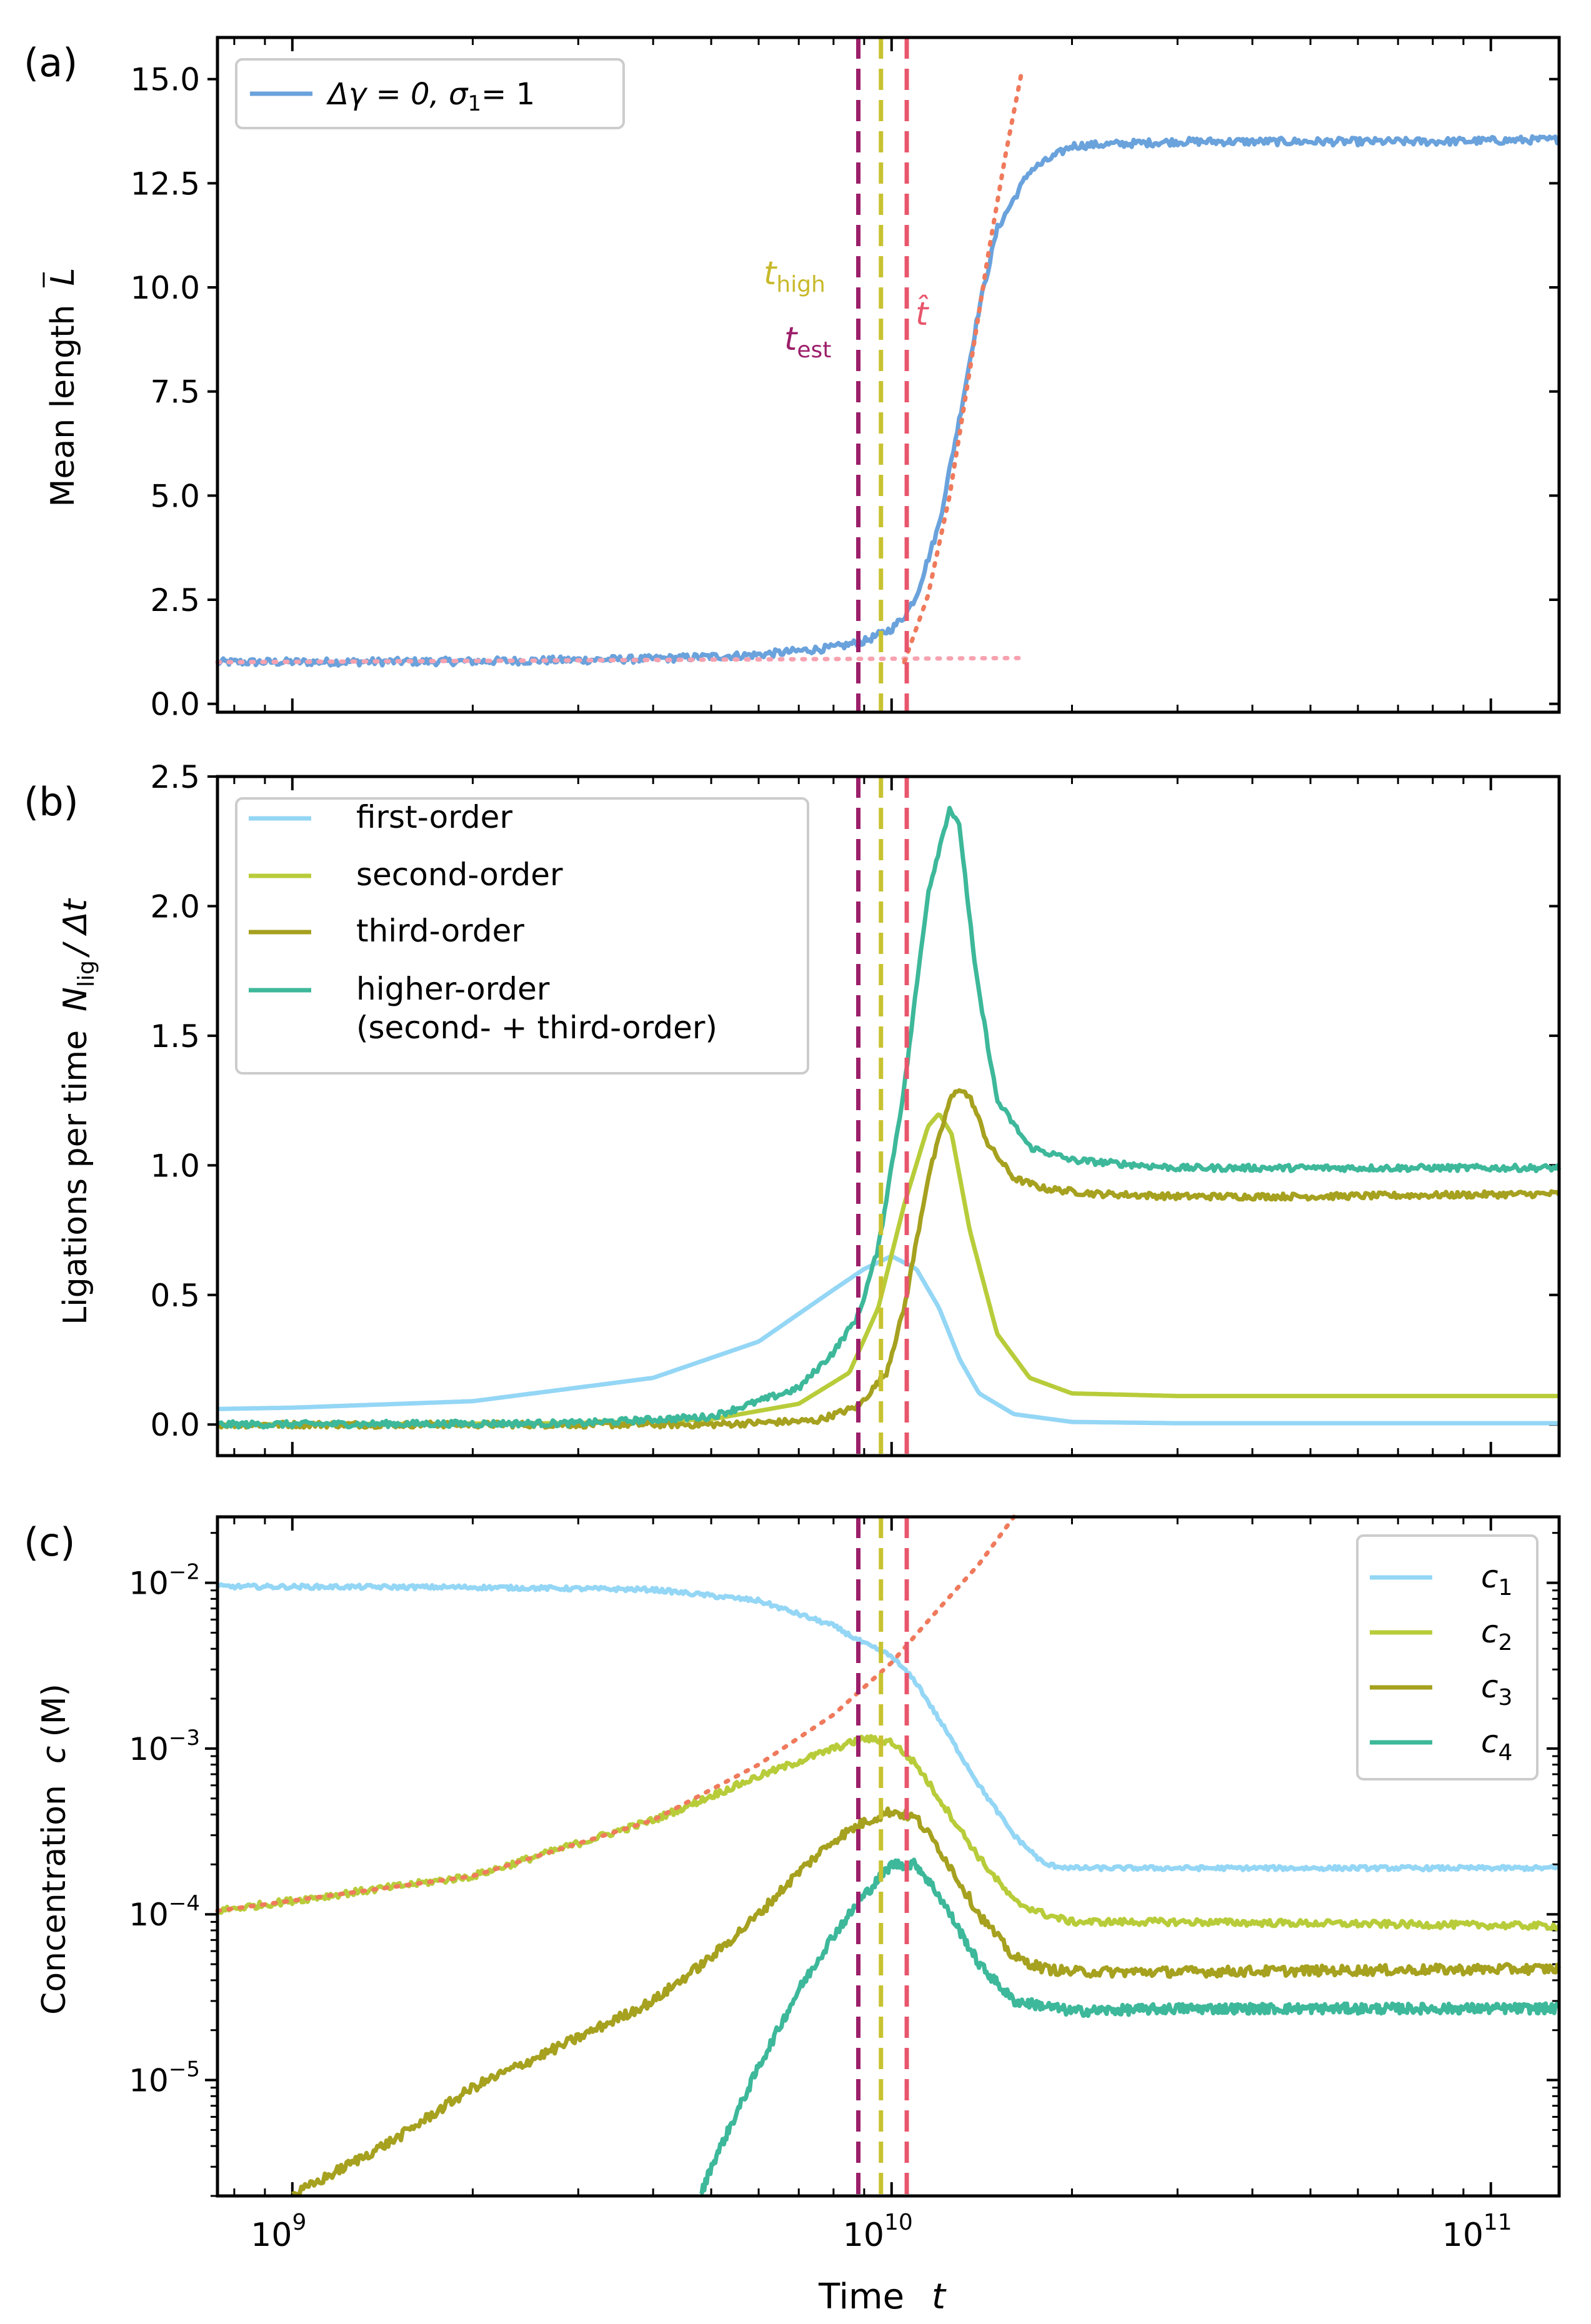 The width and height of the screenshot is (1591, 2324). What do you see at coordinates (807, 341) in the screenshot?
I see `annotation-t-est: test` at bounding box center [807, 341].